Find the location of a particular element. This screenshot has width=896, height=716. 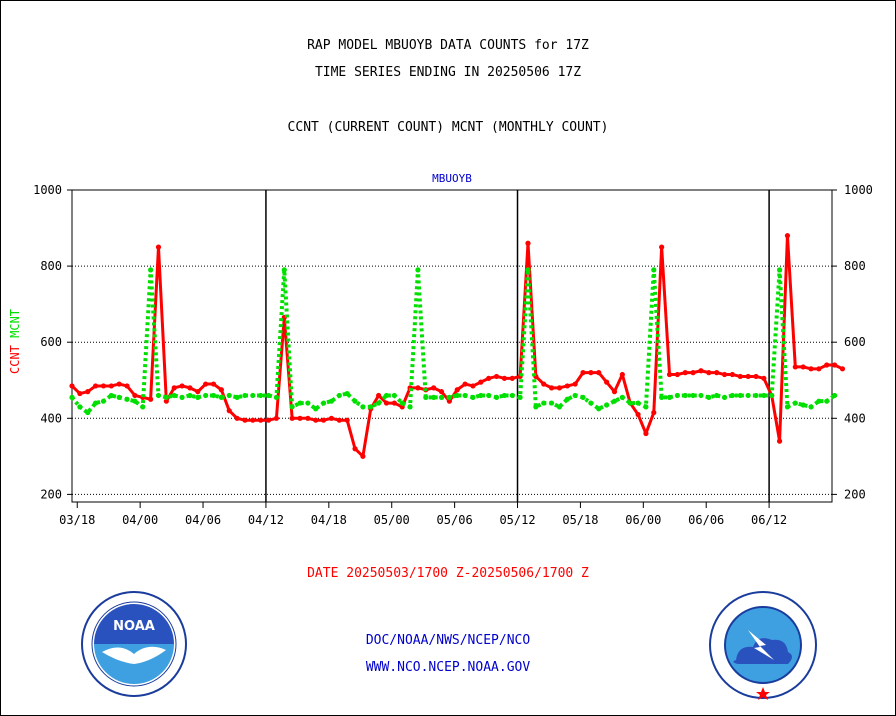

x-tick-label: 06/00 is located at coordinates (643, 520).